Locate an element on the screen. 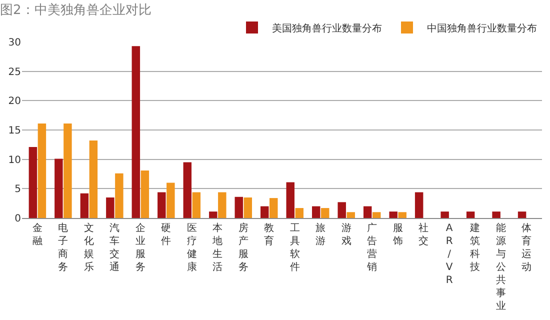 The height and width of the screenshot is (320, 550). x-tick-label: 工具软件 is located at coordinates (295, 248).